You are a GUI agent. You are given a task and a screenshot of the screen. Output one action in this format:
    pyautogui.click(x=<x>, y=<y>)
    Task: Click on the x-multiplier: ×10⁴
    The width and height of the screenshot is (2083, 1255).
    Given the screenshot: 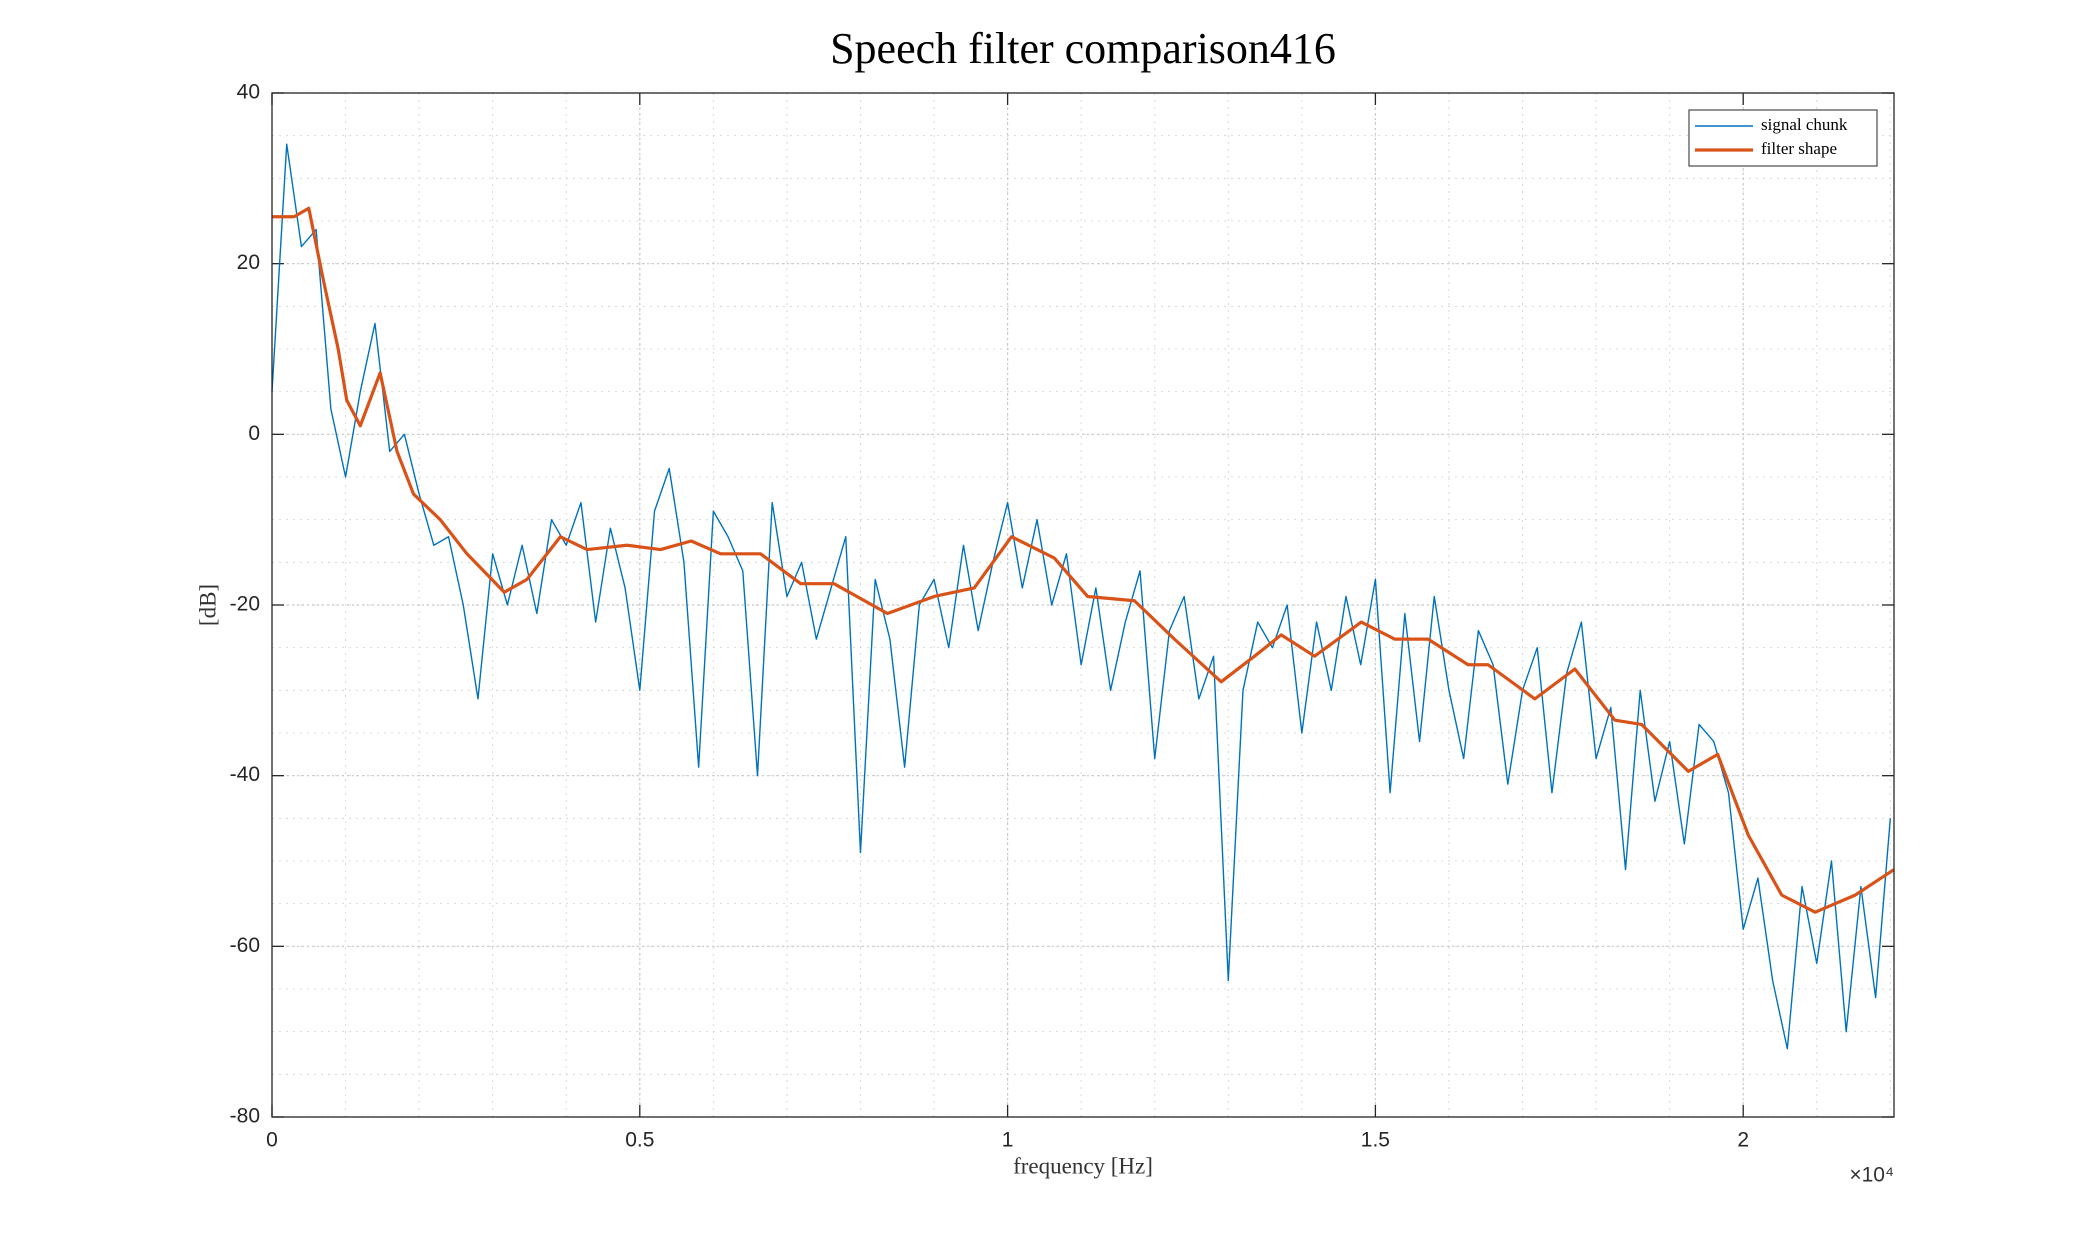 What is the action you would take?
    pyautogui.click(x=1871, y=1175)
    